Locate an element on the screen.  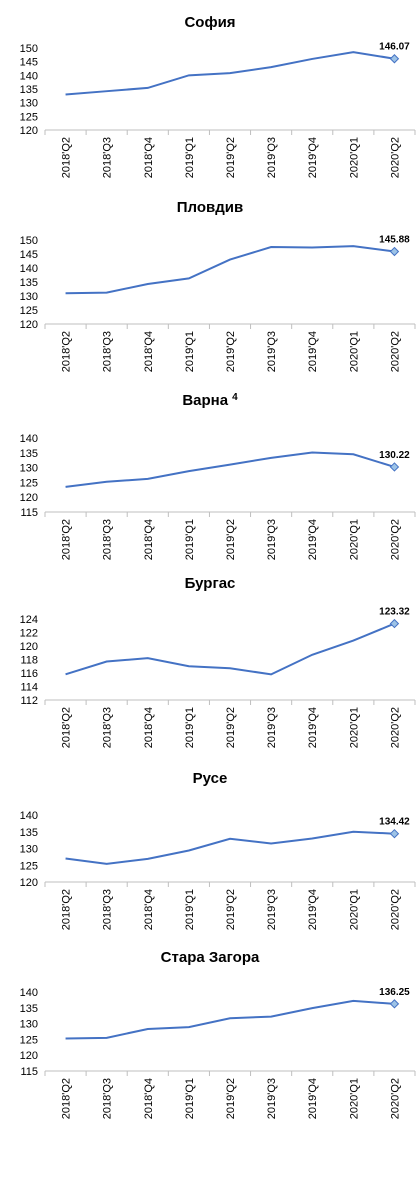
y-tick-label: 114 is located at coordinates (29, 688).